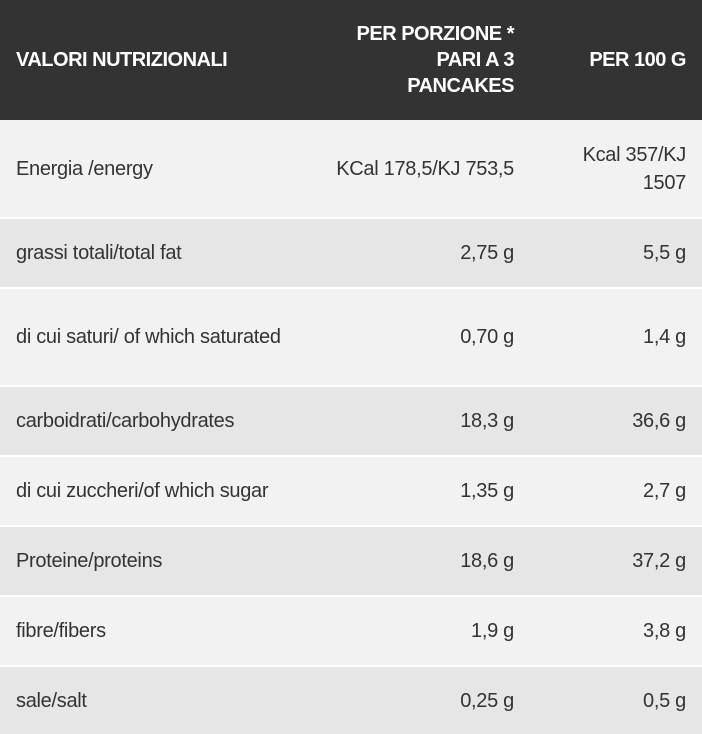  What do you see at coordinates (125, 421) in the screenshot?
I see `row-label: carboidrati/carbohydrates` at bounding box center [125, 421].